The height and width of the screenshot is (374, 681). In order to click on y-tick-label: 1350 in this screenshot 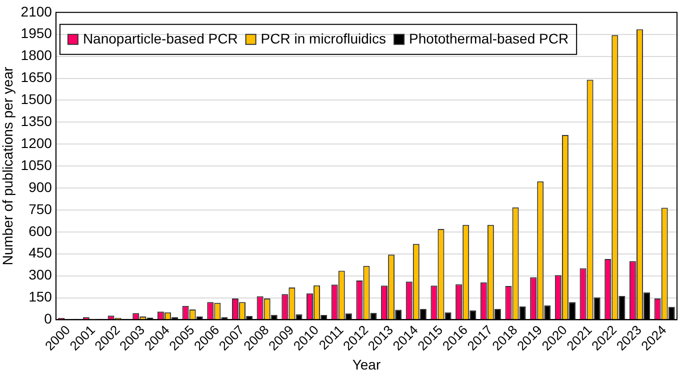, I will do `click(36, 121)`.